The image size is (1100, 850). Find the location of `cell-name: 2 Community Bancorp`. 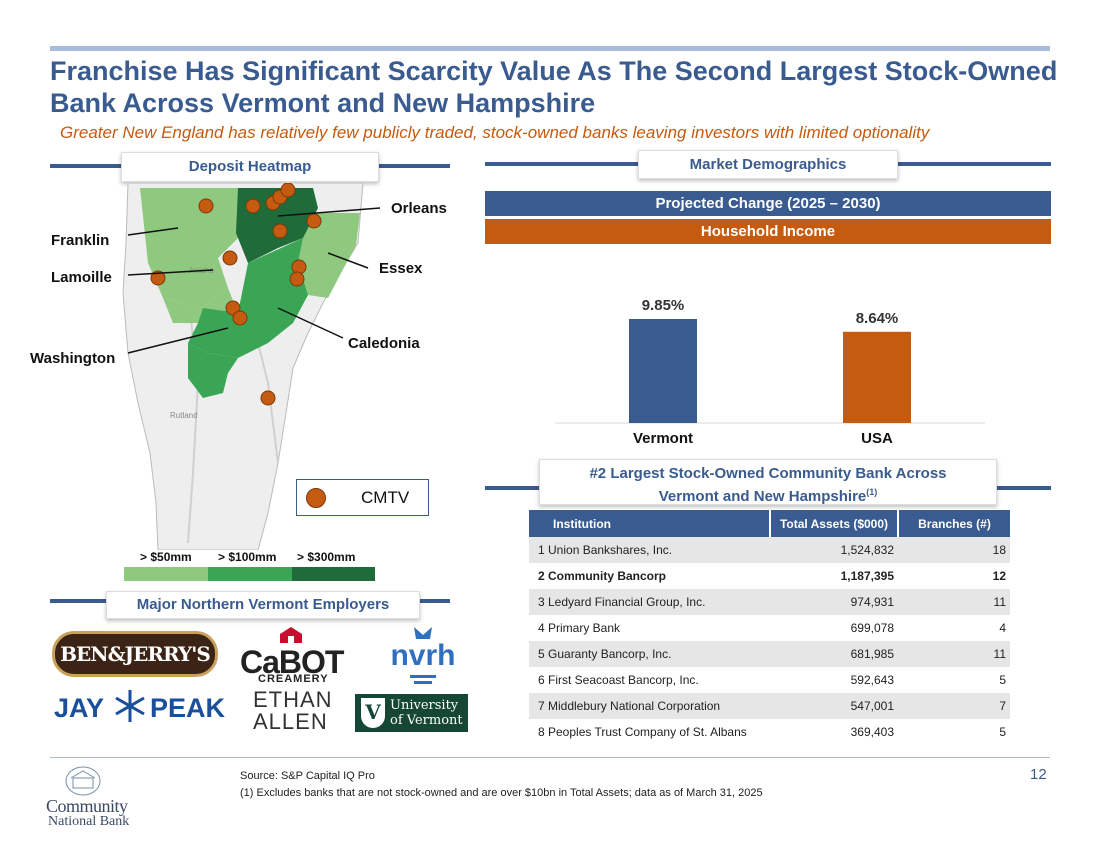

cell-name: 2 Community Bancorp is located at coordinates (602, 576).